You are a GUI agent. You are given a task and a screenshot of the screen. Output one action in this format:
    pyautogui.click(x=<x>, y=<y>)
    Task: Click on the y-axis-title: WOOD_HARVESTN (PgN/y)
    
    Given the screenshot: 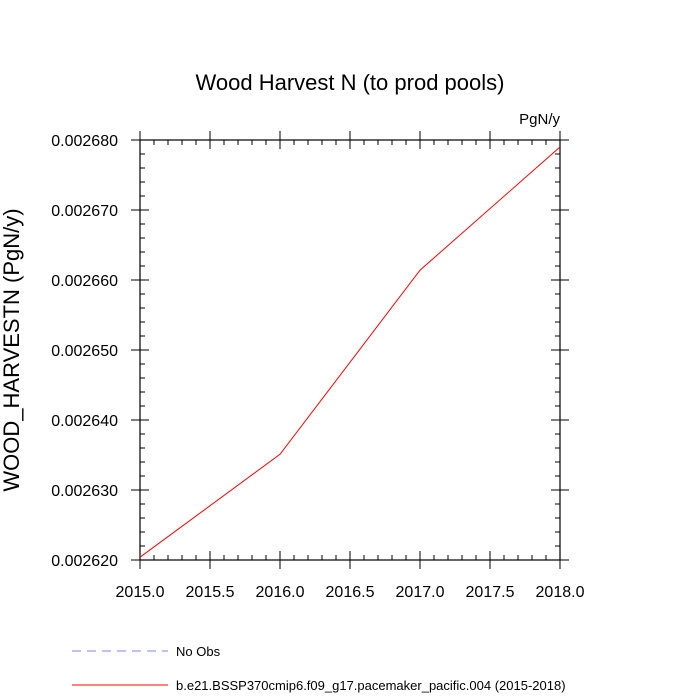 What is the action you would take?
    pyautogui.click(x=12, y=349)
    